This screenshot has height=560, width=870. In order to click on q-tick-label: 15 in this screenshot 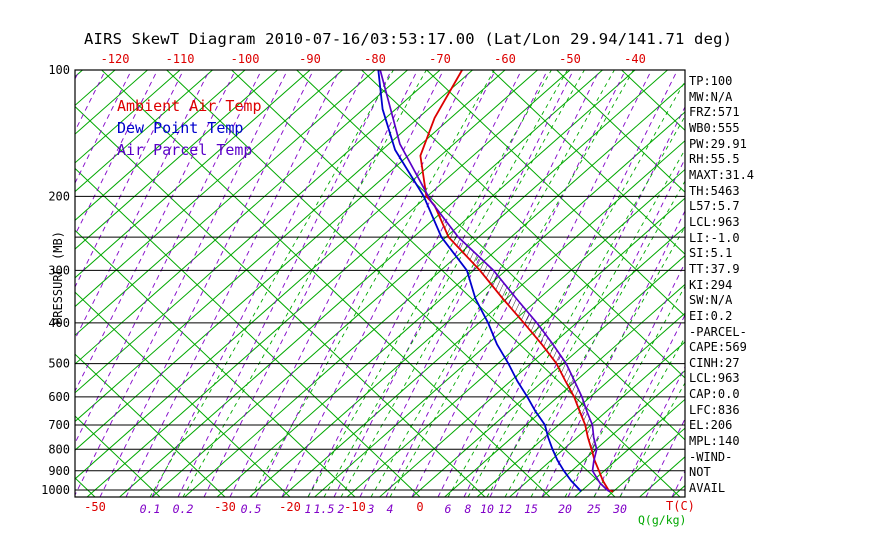, I will do `click(531, 509)`.